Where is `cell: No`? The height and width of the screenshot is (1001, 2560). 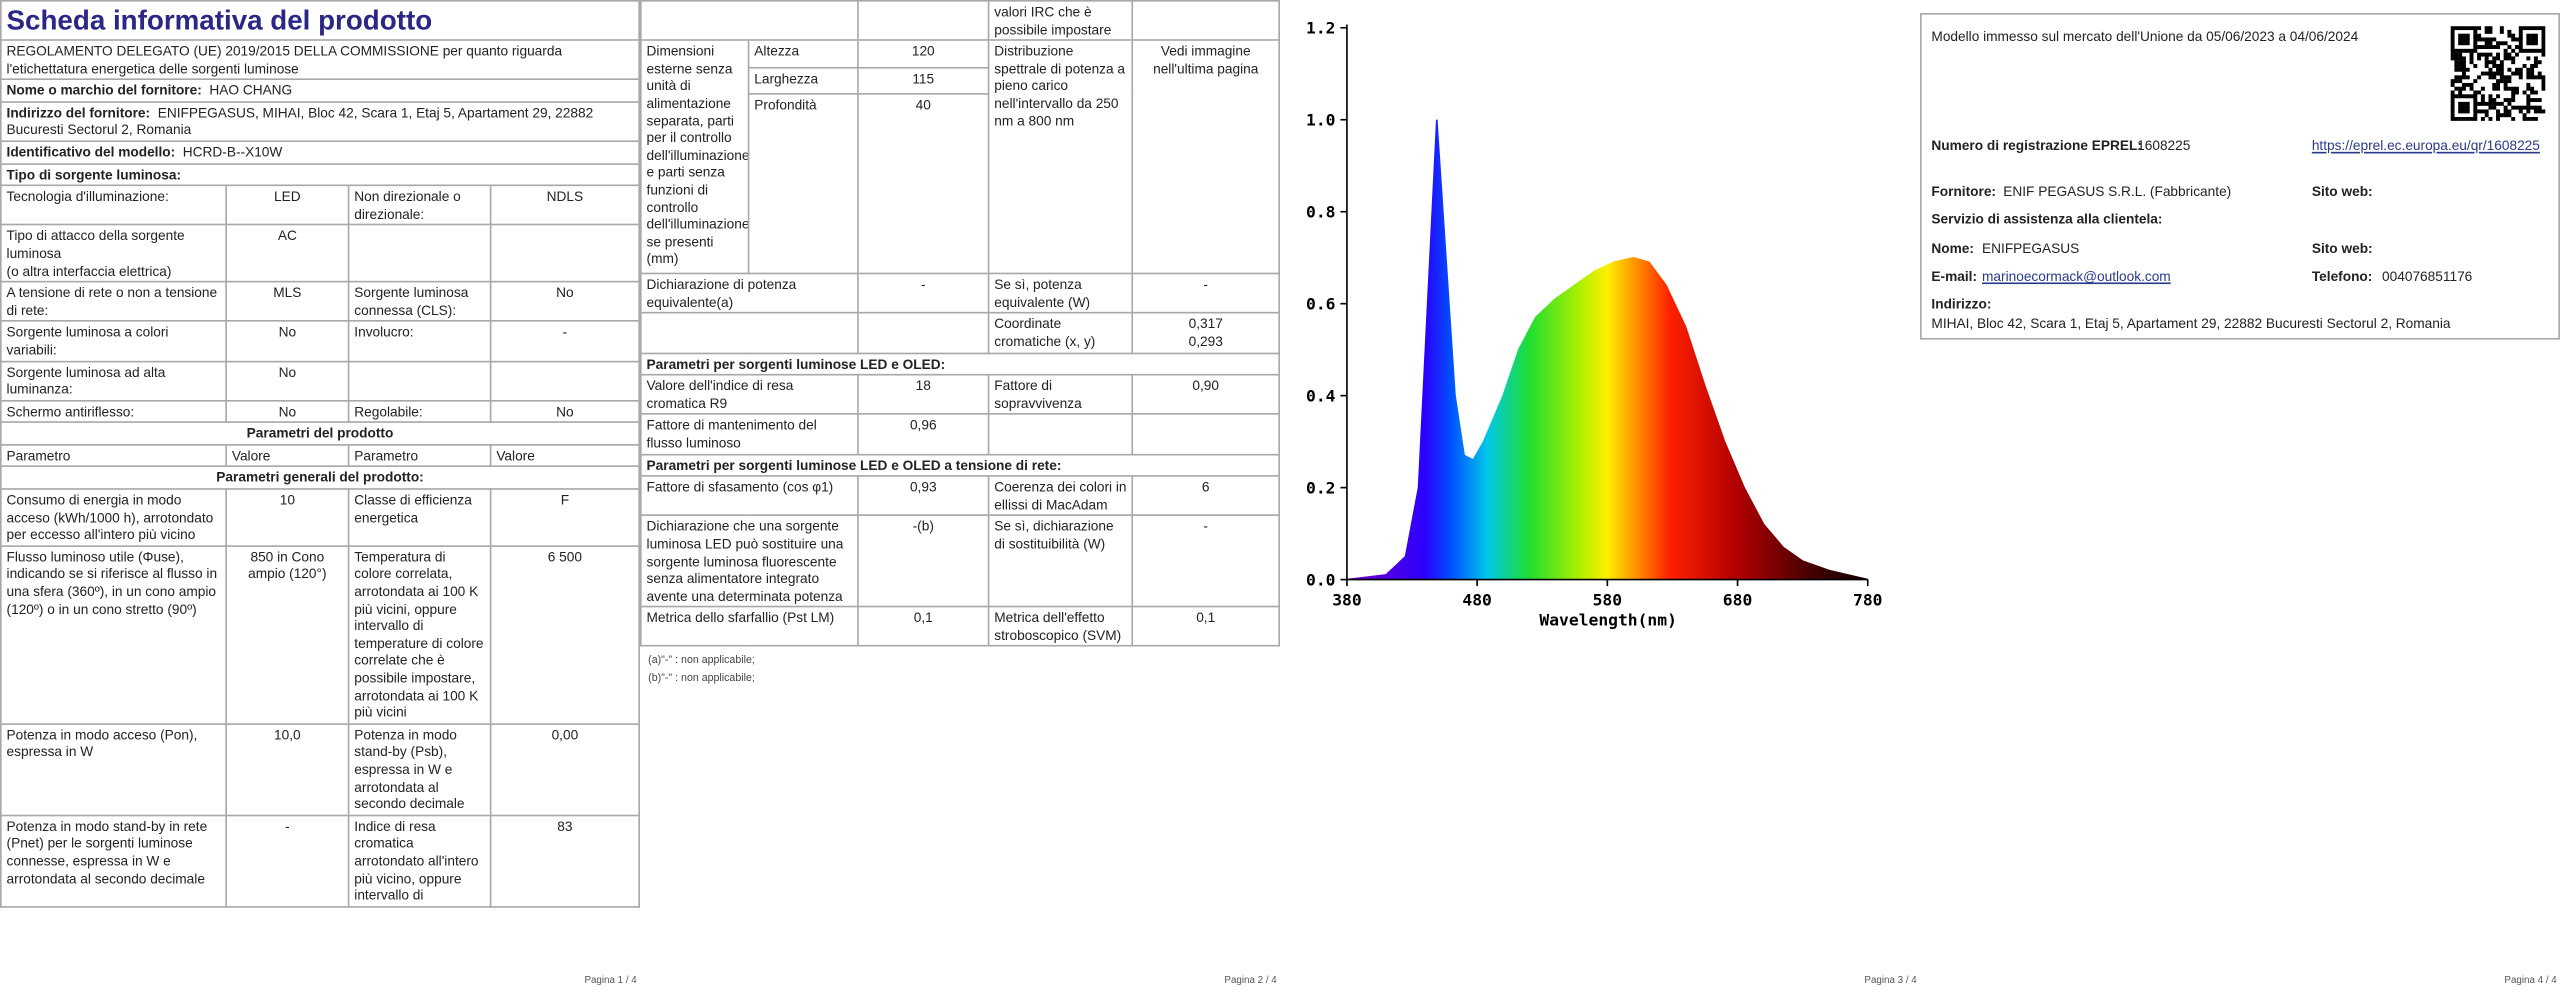
cell: No is located at coordinates (287, 411).